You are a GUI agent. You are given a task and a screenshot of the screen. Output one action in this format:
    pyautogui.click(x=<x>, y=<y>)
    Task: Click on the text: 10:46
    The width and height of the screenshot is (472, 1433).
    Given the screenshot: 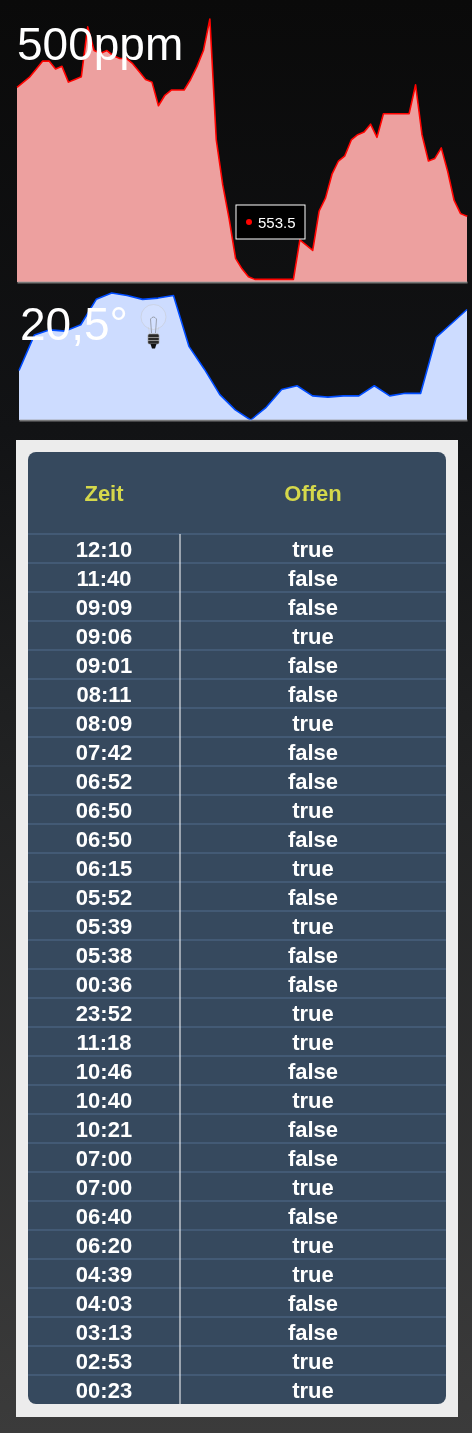 What is the action you would take?
    pyautogui.click(x=104, y=1071)
    